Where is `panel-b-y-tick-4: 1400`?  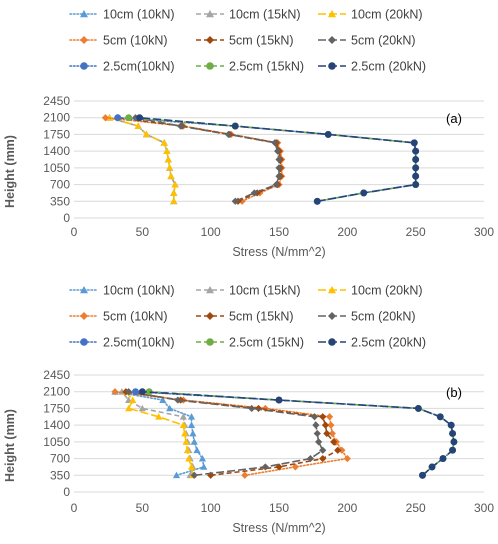 panel-b-y-tick-4: 1400 is located at coordinates (56, 425).